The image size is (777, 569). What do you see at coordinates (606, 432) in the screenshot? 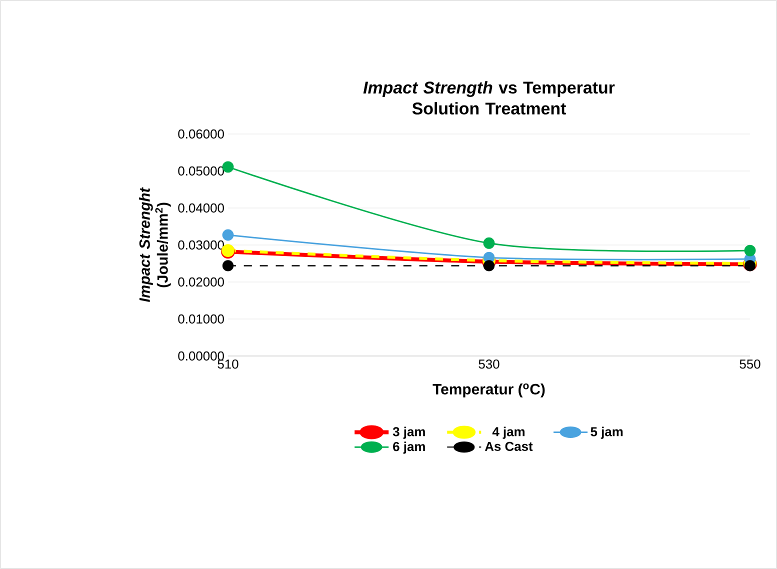
I see `legend-label: 5 jam` at bounding box center [606, 432].